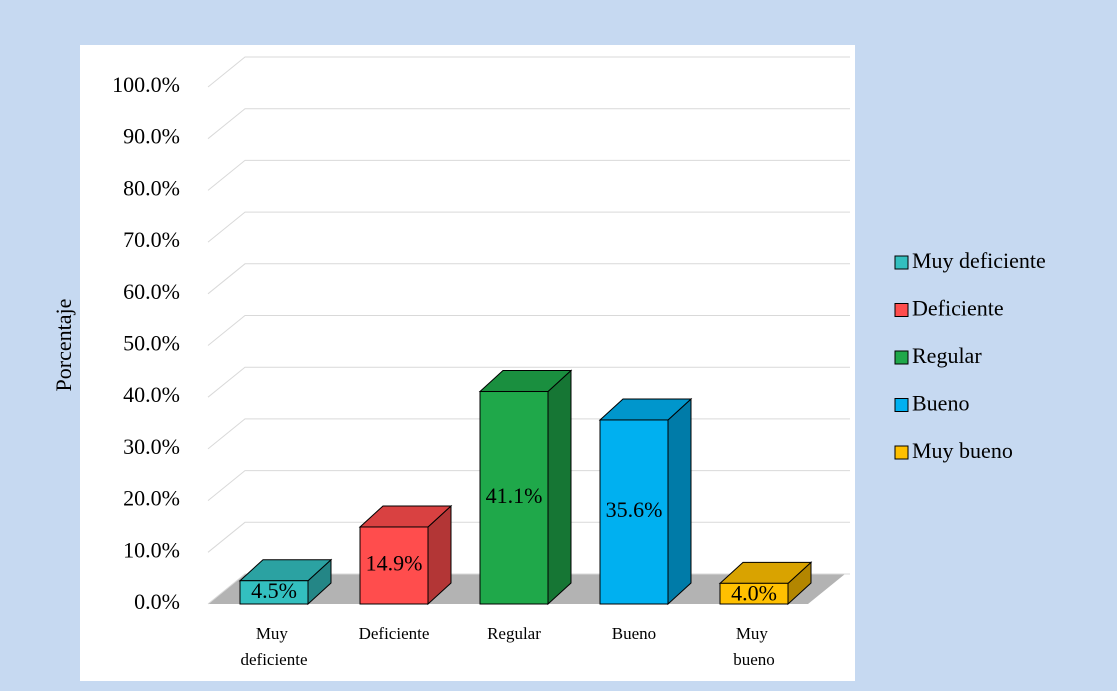 Image resolution: width=1117 pixels, height=691 pixels. I want to click on y-tick-label: 0.0%, so click(157, 601).